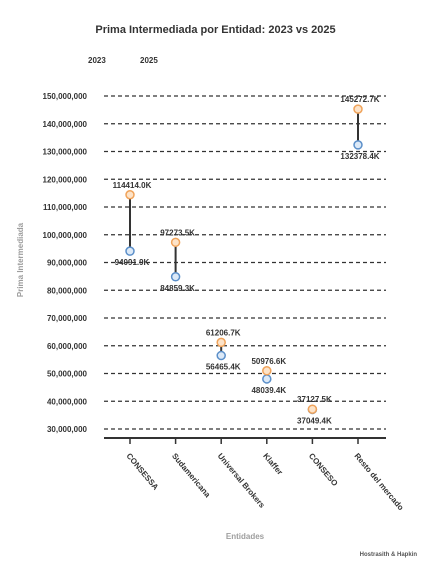  Describe the element at coordinates (359, 99) in the screenshot. I see `data-label: 145272.7K` at that location.